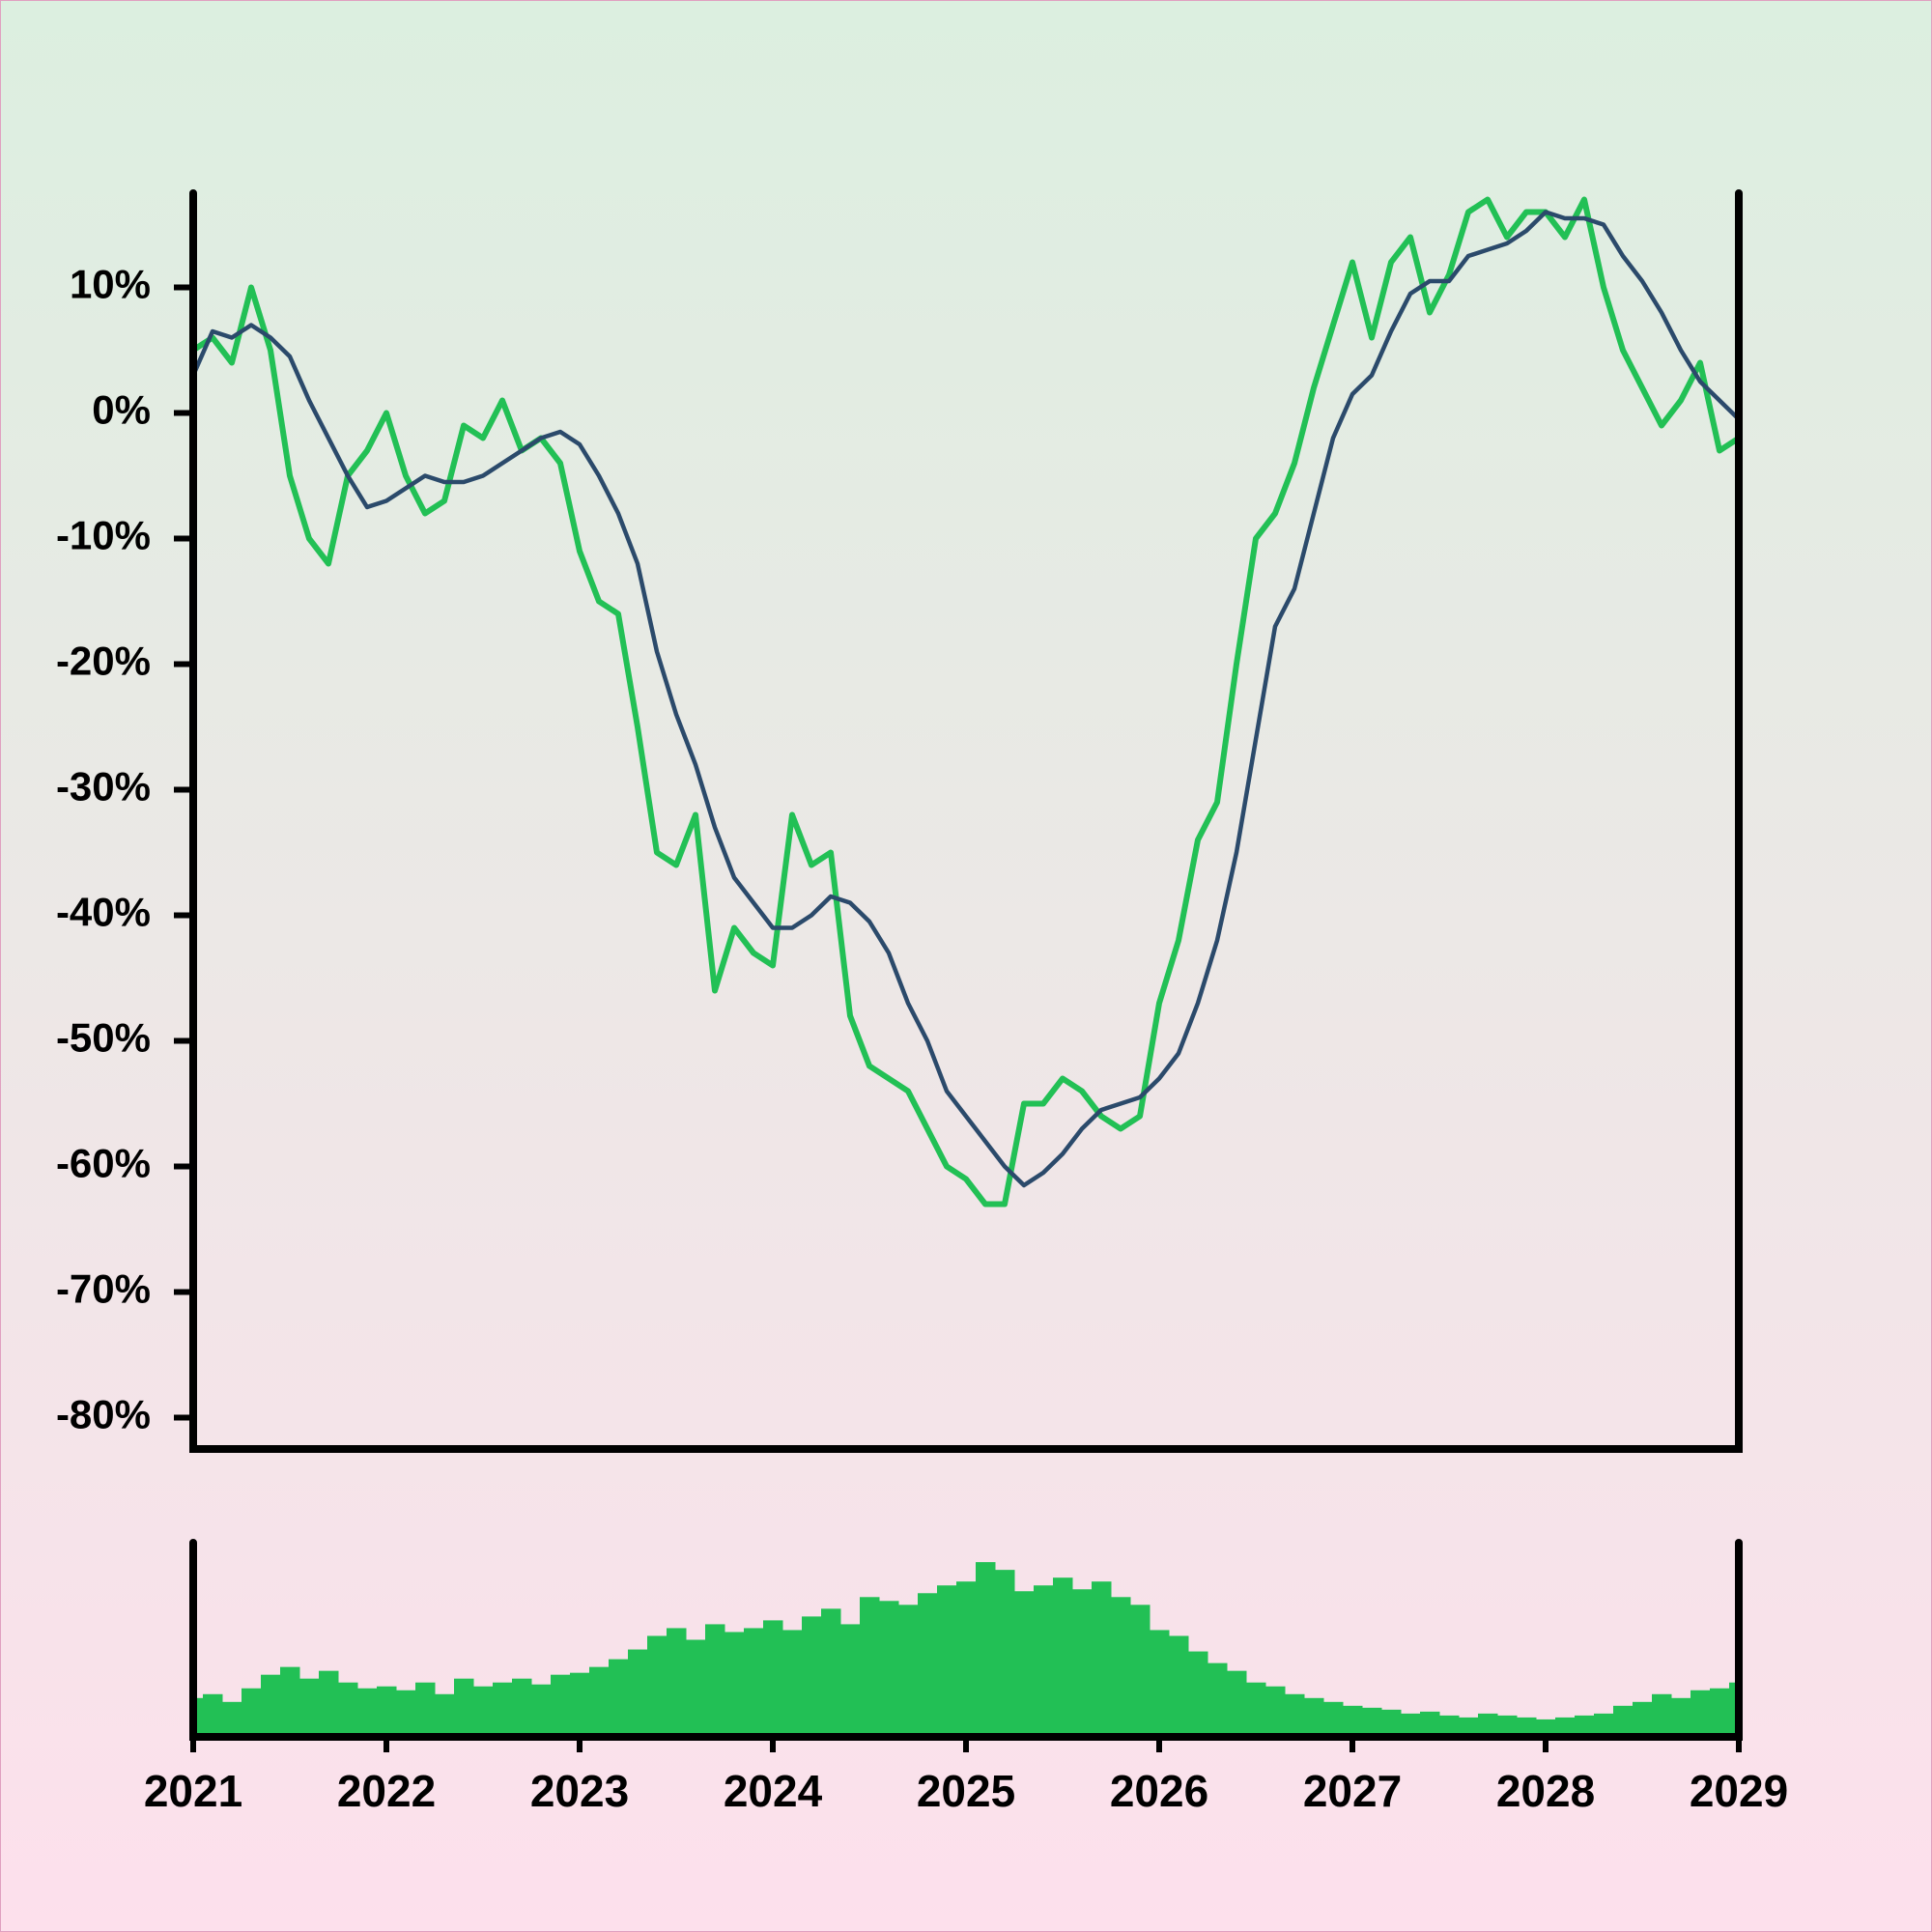 The height and width of the screenshot is (1932, 1932). What do you see at coordinates (386, 1791) in the screenshot?
I see `x-tick-label: 2022` at bounding box center [386, 1791].